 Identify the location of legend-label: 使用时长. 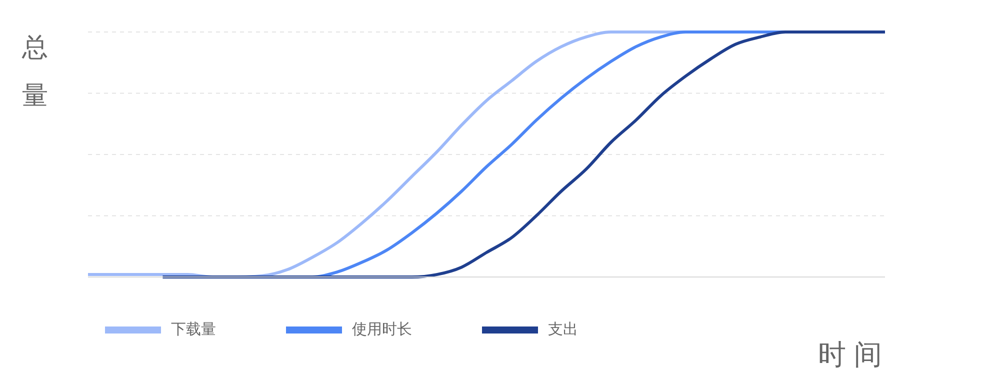
(382, 329).